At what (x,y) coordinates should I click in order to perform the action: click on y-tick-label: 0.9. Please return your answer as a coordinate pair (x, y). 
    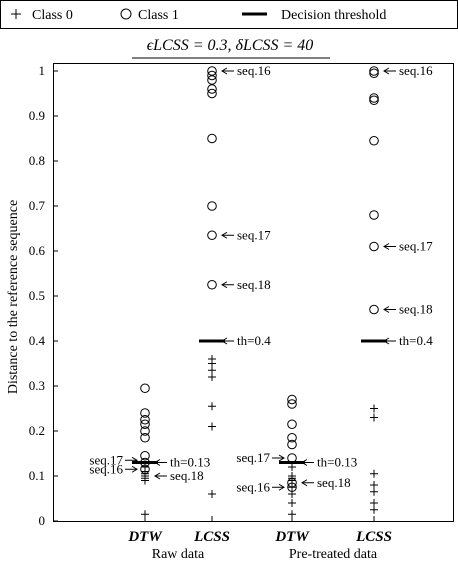
    Looking at the image, I should click on (37, 115).